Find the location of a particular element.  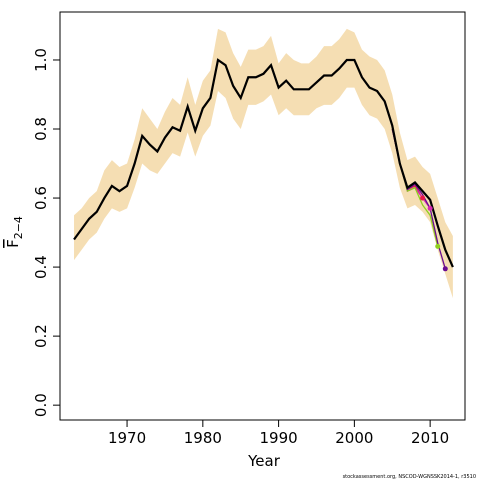

y-tick-label: 1.0 is located at coordinates (41, 60).